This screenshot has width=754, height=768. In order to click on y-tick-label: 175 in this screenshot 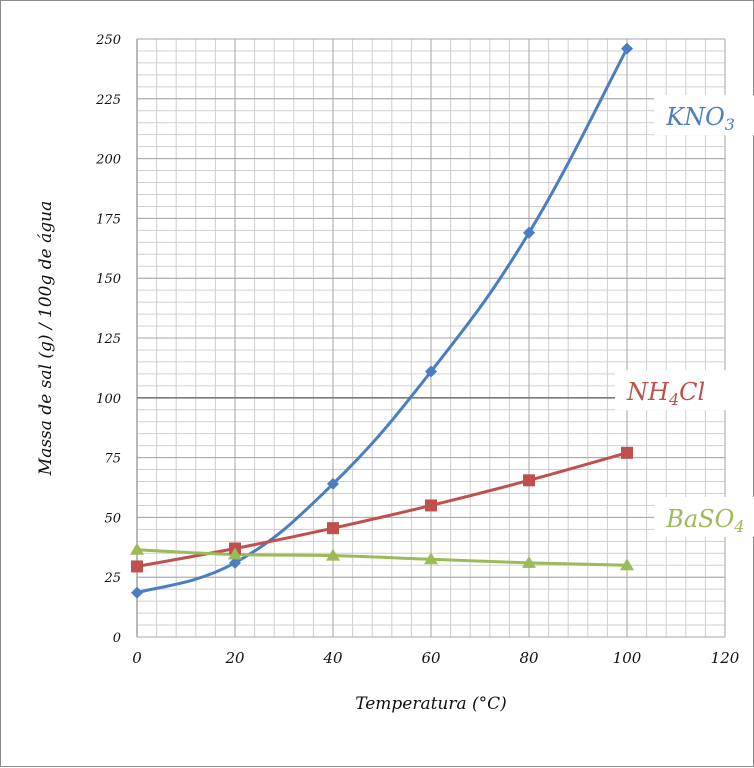, I will do `click(108, 219)`.